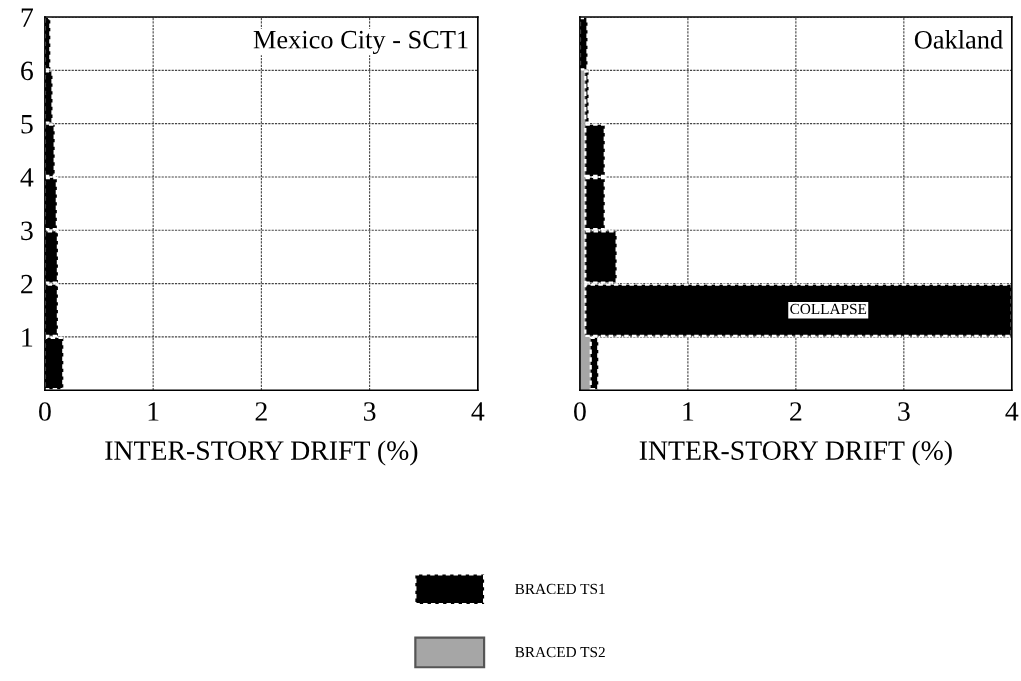  What do you see at coordinates (560, 589) in the screenshot?
I see `legend-label: BRACED TS1` at bounding box center [560, 589].